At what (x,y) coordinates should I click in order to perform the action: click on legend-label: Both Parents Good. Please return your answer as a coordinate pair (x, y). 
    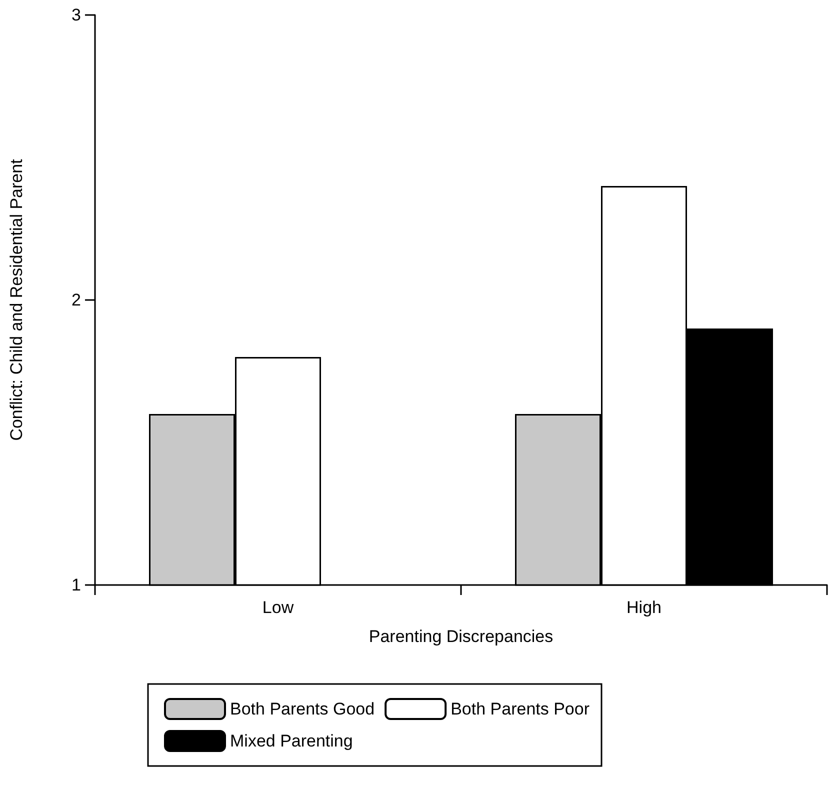
    Looking at the image, I should click on (302, 709).